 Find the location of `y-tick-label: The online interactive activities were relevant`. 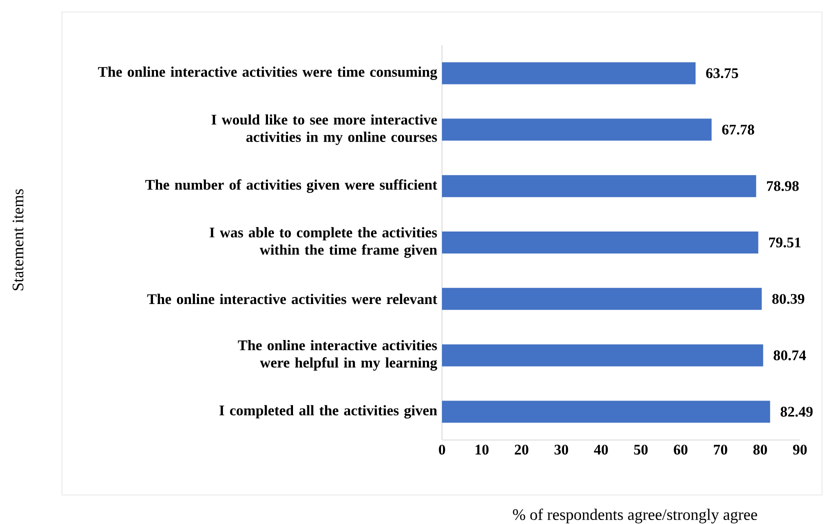

y-tick-label: The online interactive activities were relevant is located at coordinates (292, 299).